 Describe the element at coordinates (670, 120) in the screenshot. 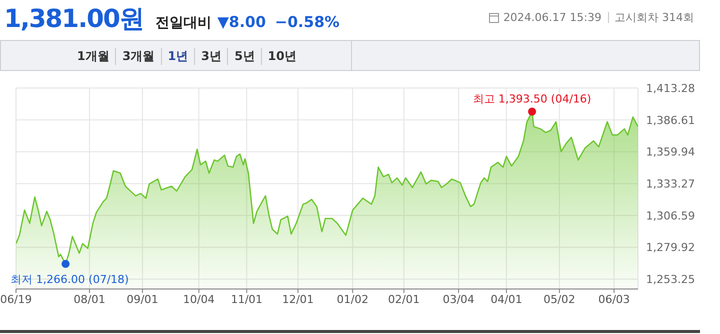

I see `y-tick-label: 1,386.61` at that location.